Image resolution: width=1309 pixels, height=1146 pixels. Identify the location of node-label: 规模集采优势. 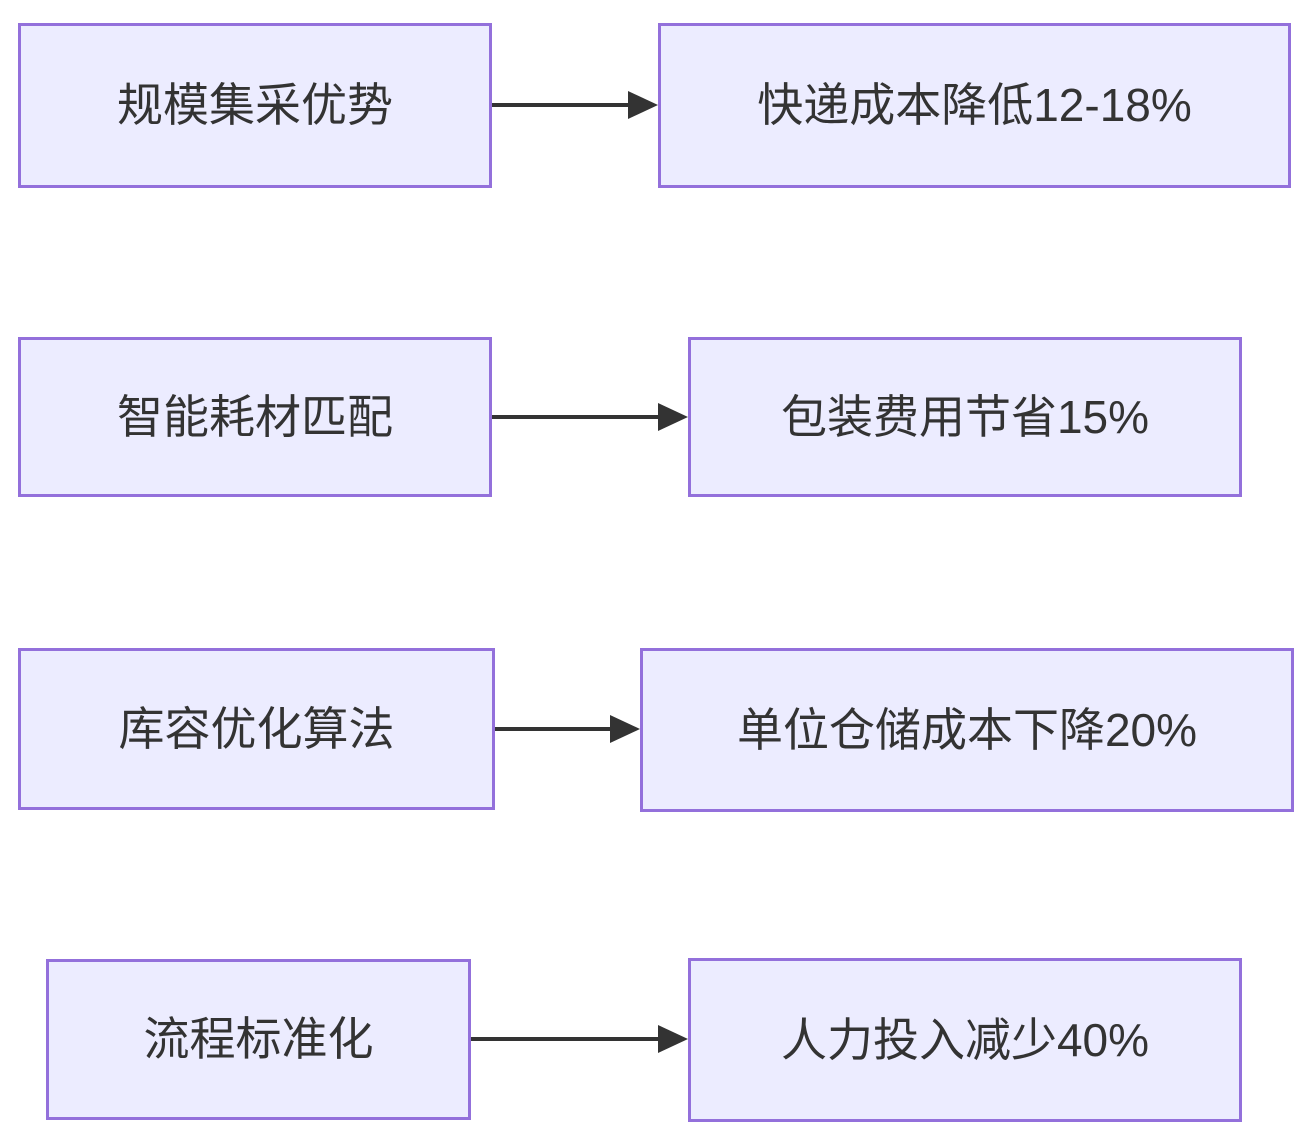
(255, 105).